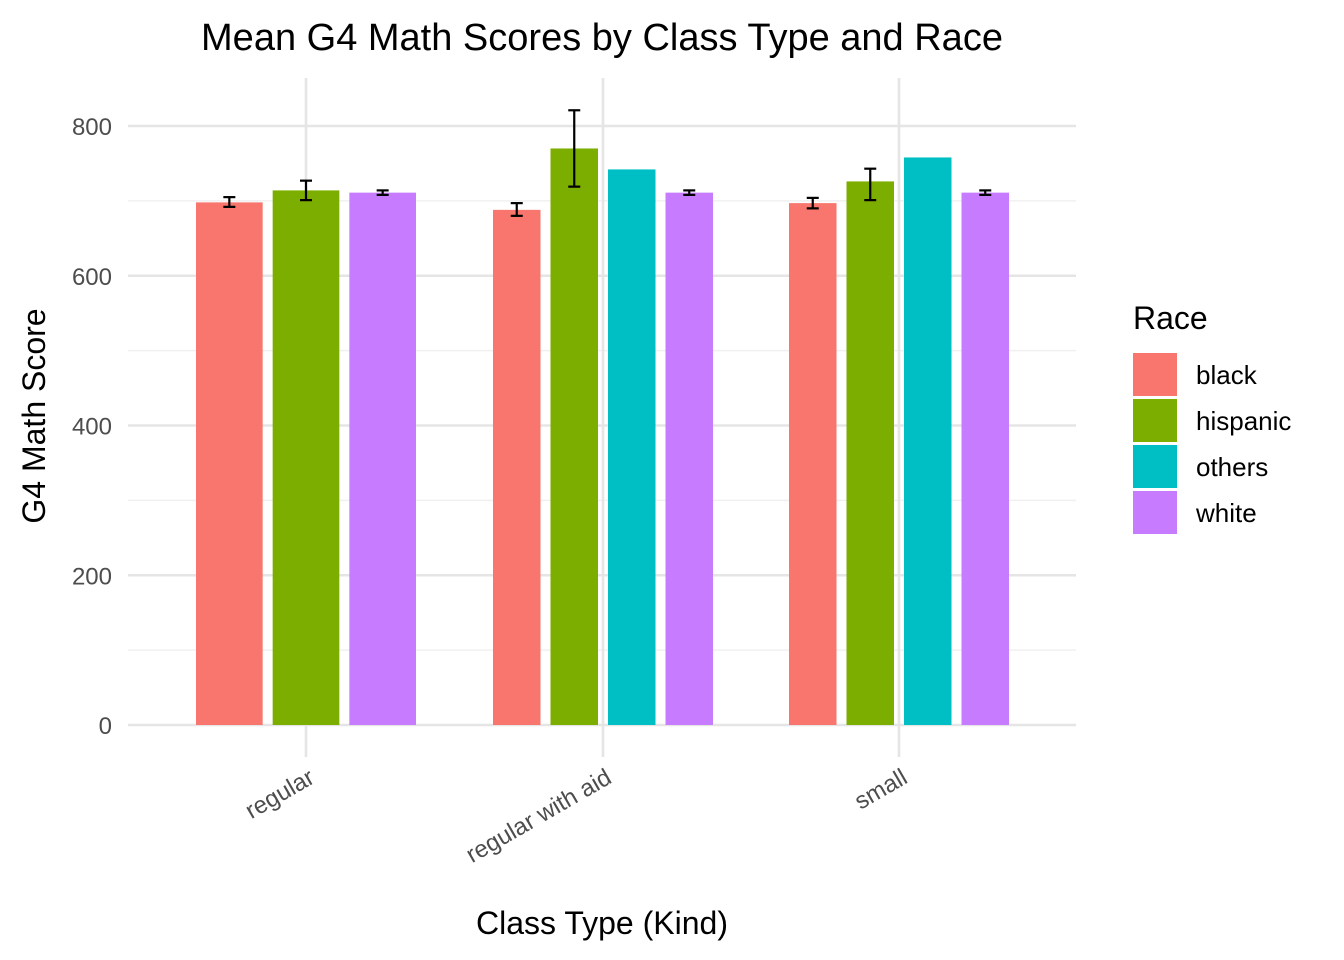 The width and height of the screenshot is (1344, 960). What do you see at coordinates (539, 816) in the screenshot?
I see `x-tick-label: regular with aid` at bounding box center [539, 816].